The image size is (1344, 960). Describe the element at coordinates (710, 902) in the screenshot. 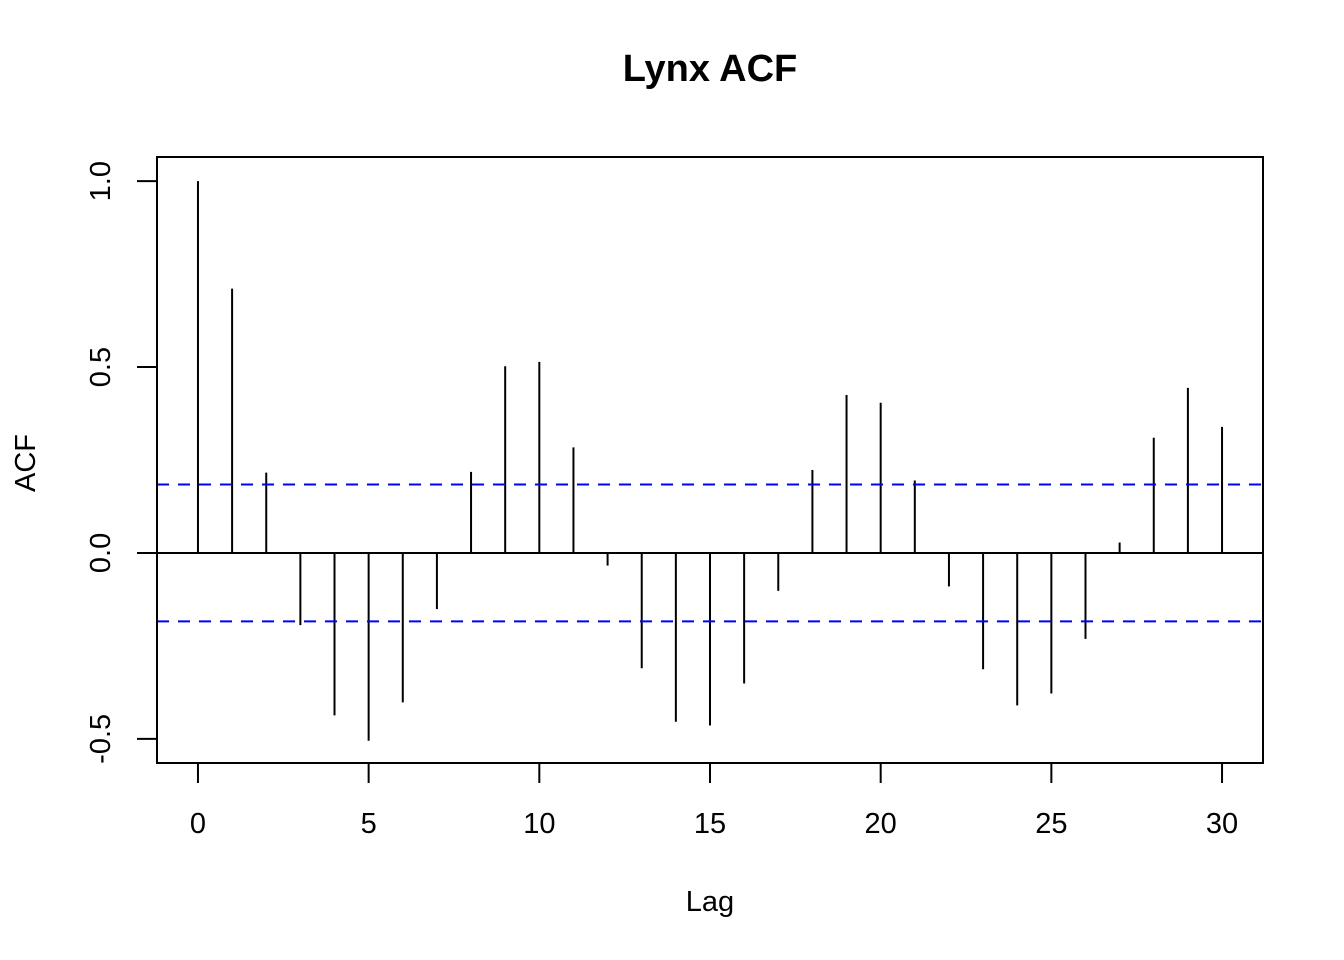

I see `x-axis-label: Lag` at that location.